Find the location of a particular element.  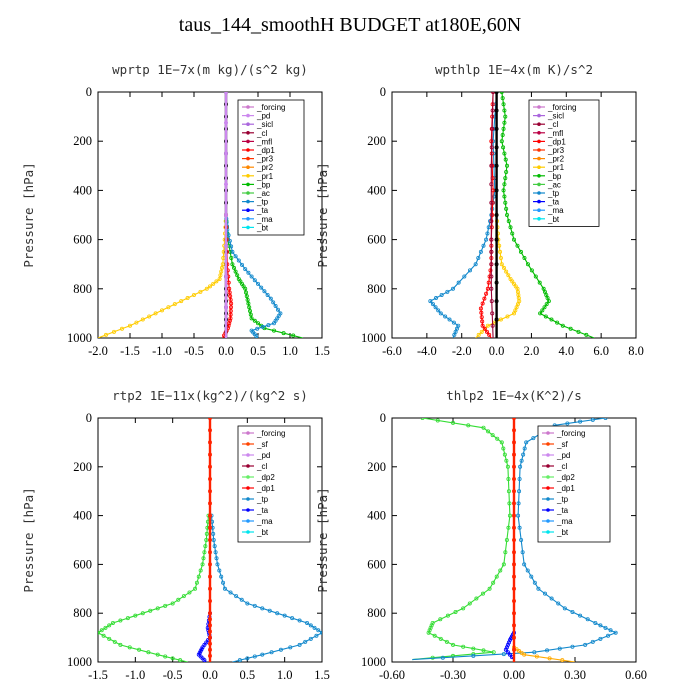

legend-box is located at coordinates (274, 484).